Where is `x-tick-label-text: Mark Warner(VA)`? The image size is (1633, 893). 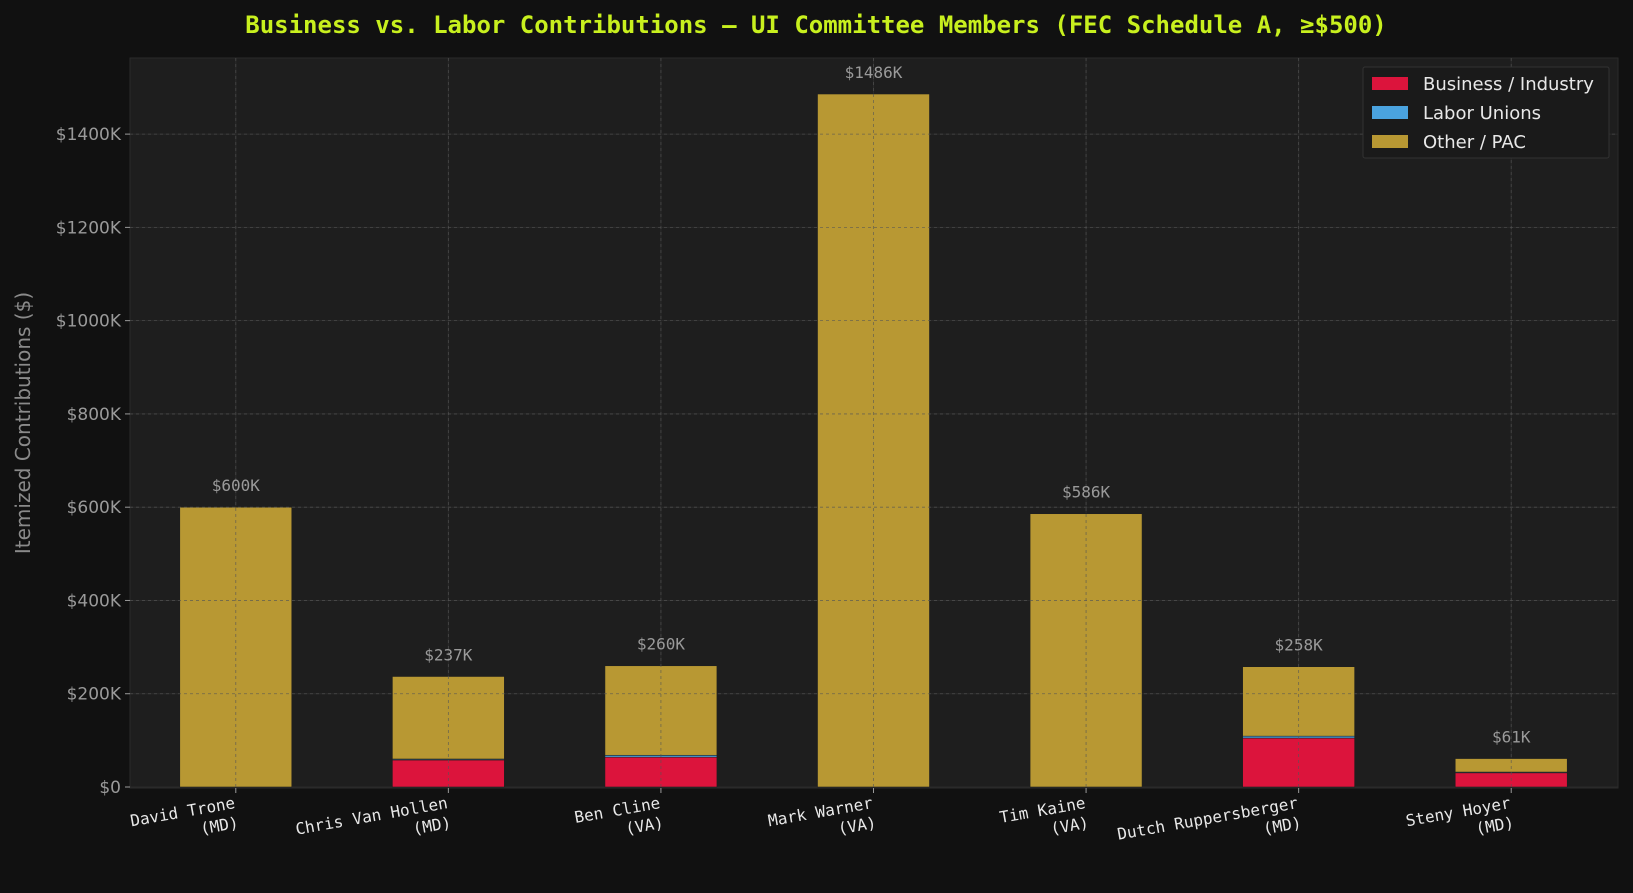 x-tick-label-text: Mark Warner(VA) is located at coordinates (822, 821).